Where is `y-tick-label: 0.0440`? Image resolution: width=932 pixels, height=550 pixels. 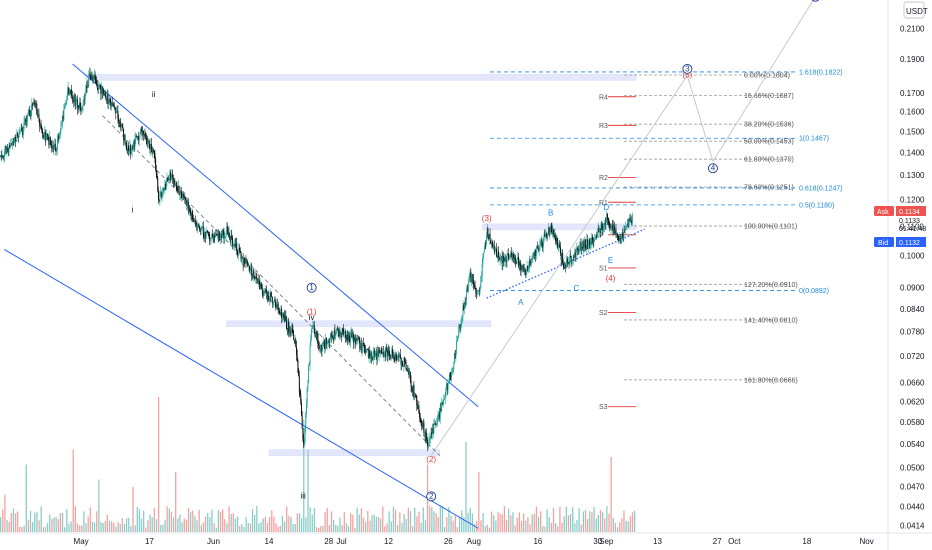
y-tick-label: 0.0440 is located at coordinates (912, 507).